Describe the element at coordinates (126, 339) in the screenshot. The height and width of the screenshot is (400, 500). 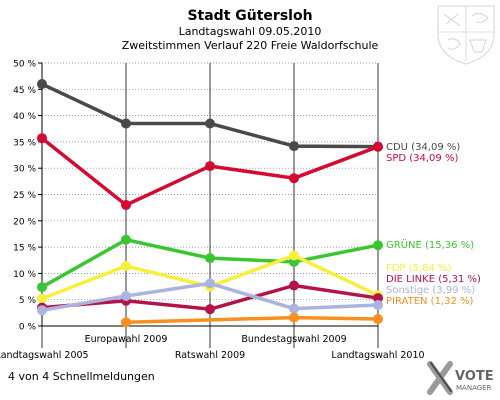
I see `x-tick-label: Europawahl 2009` at that location.